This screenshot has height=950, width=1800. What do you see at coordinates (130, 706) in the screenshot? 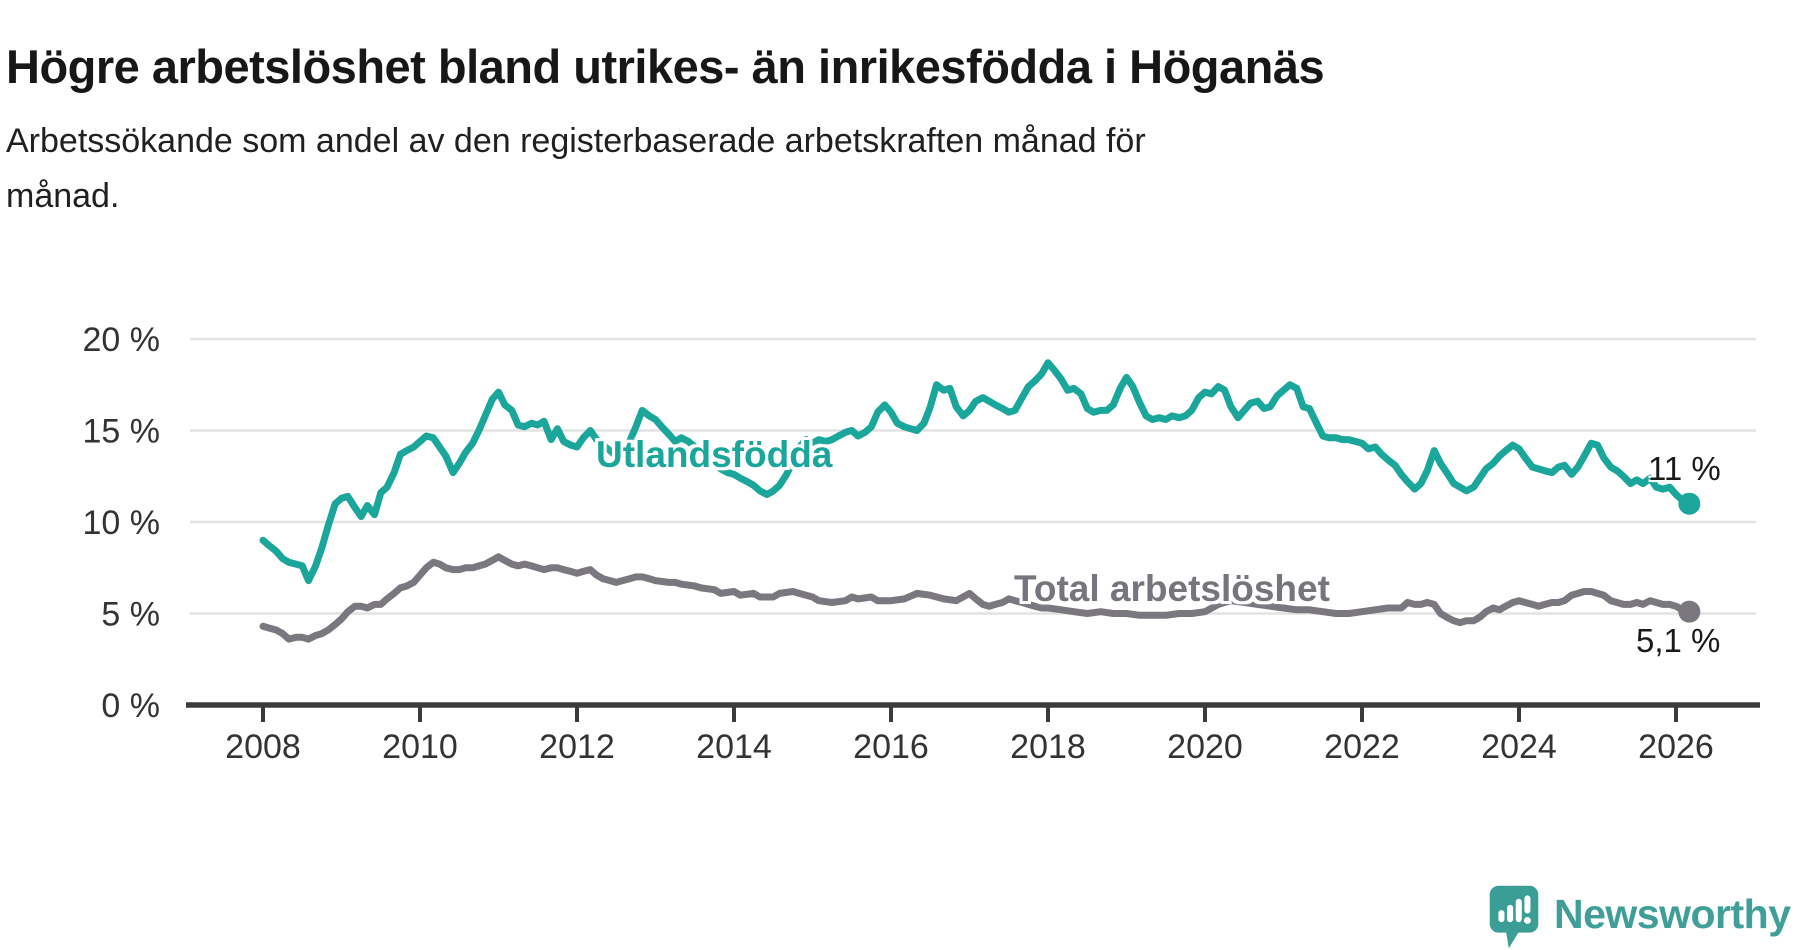
I see `y-axis-tick-label: 0 %` at bounding box center [130, 706].